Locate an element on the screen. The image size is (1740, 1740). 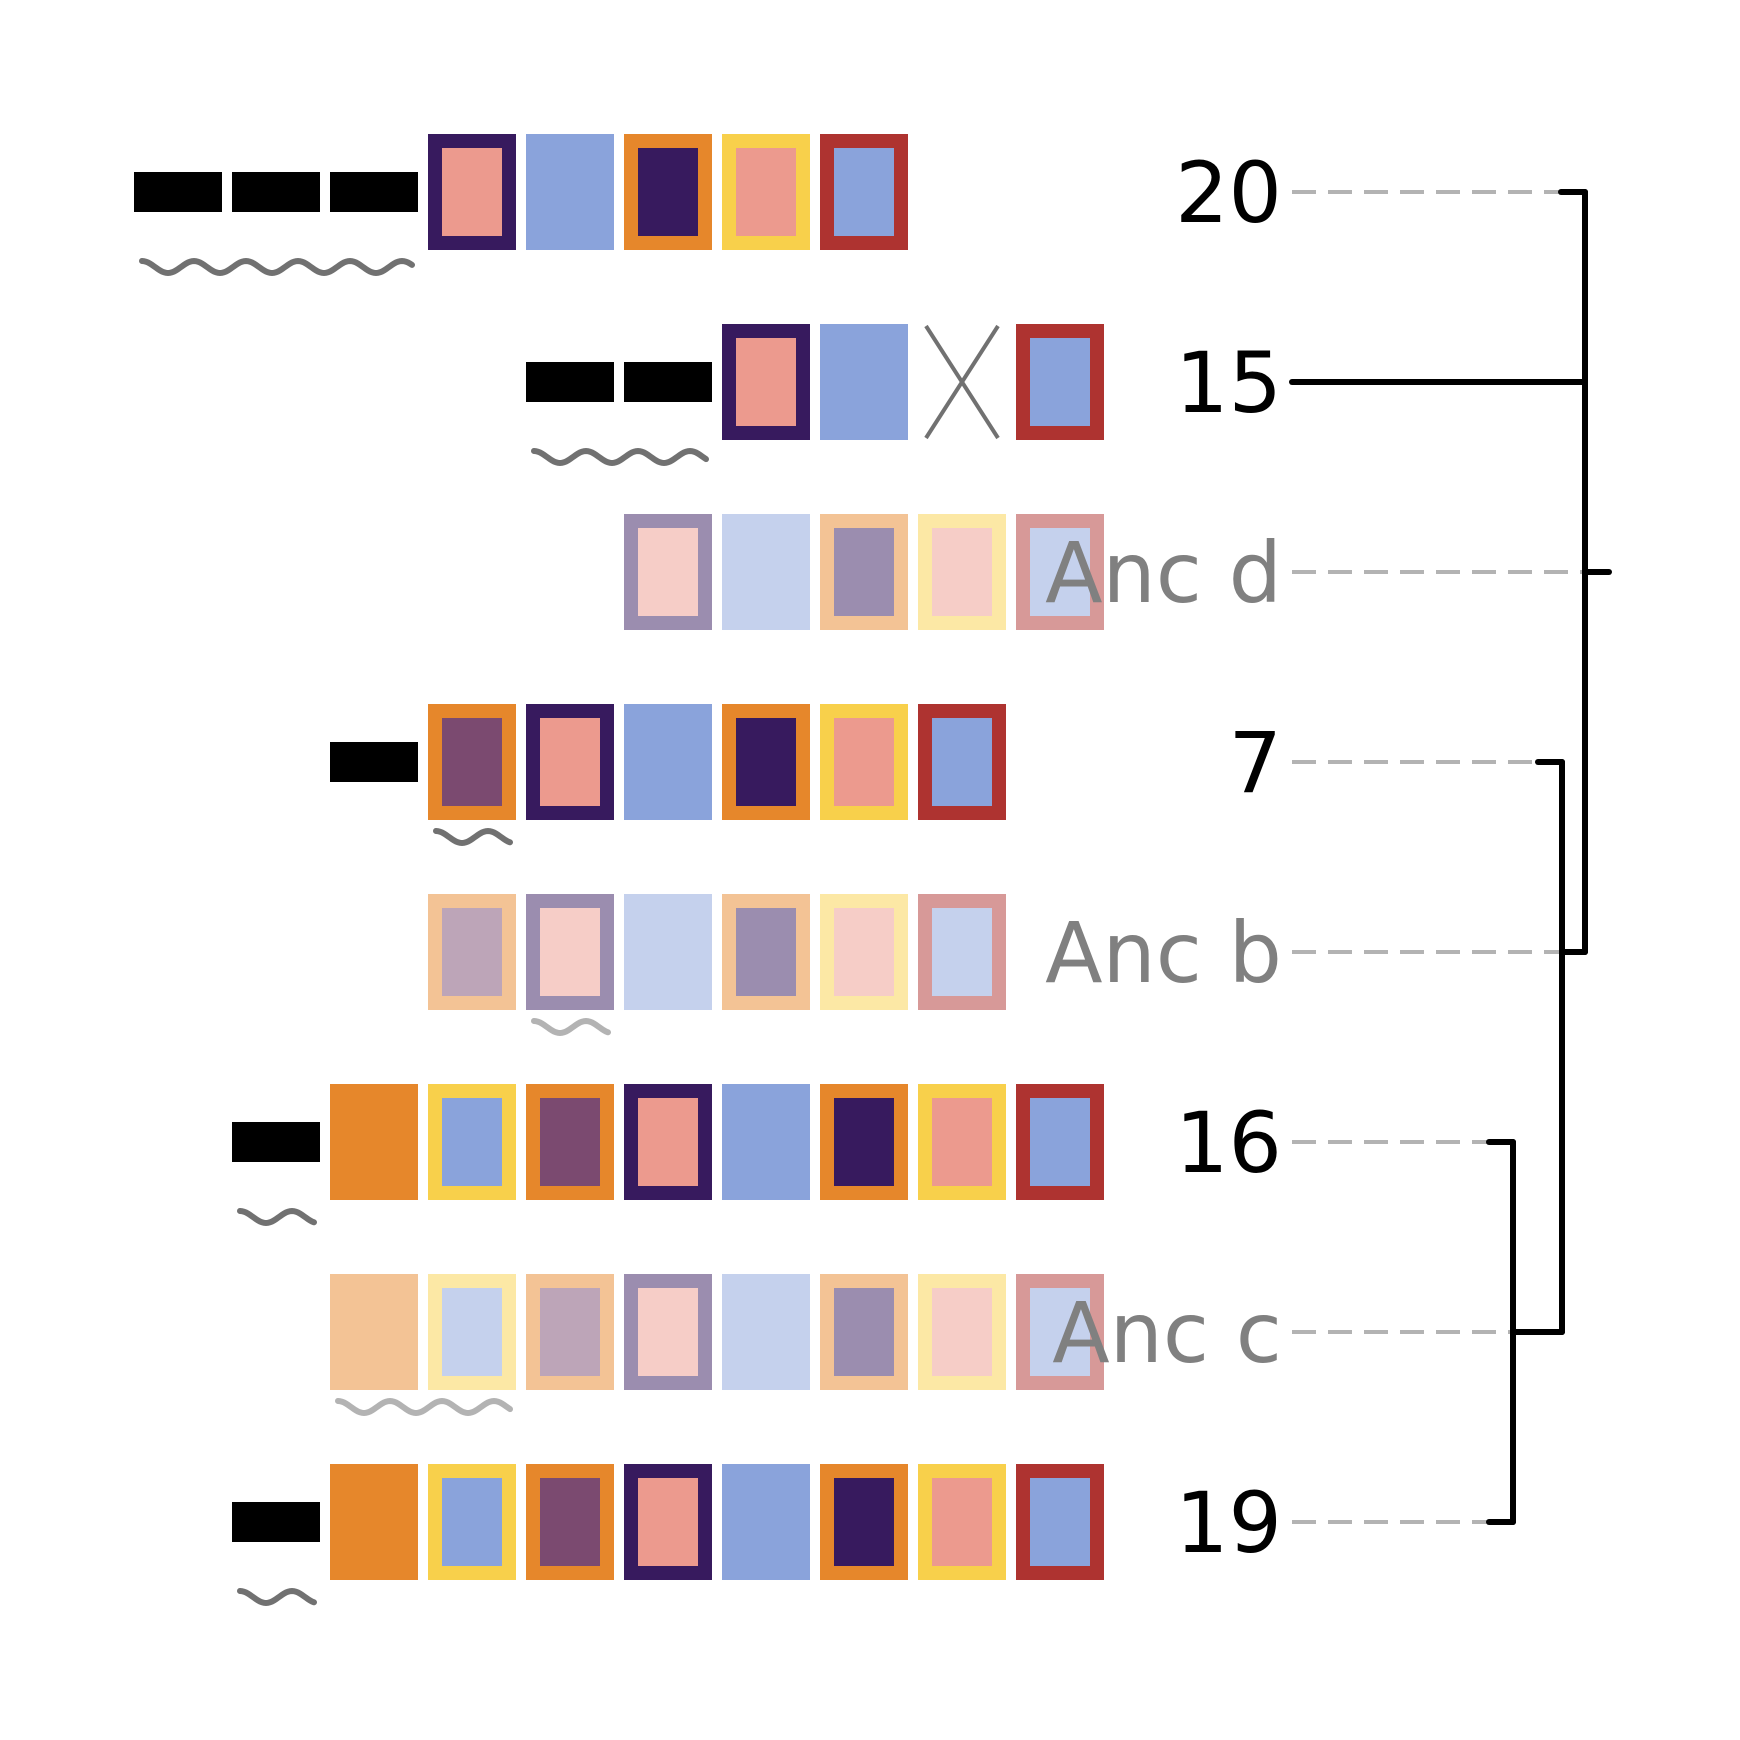
row-label-anc-d: Anc d is located at coordinates (1163, 573).